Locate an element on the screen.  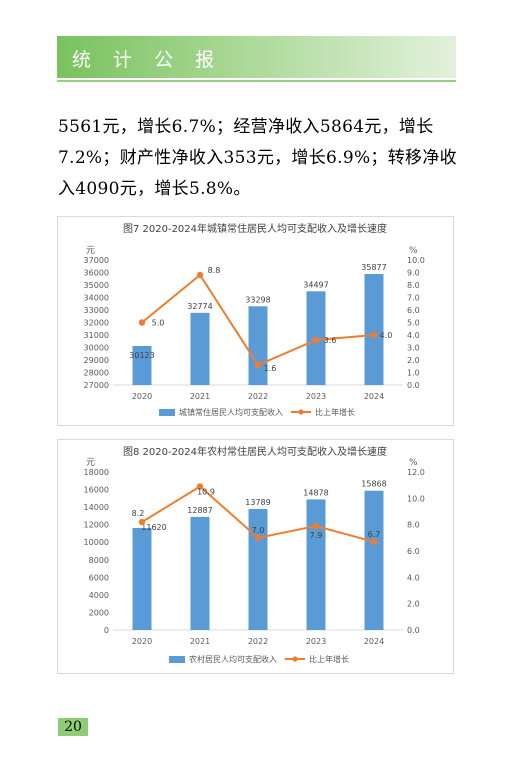
bar-value-label: 33298 is located at coordinates (257, 299).